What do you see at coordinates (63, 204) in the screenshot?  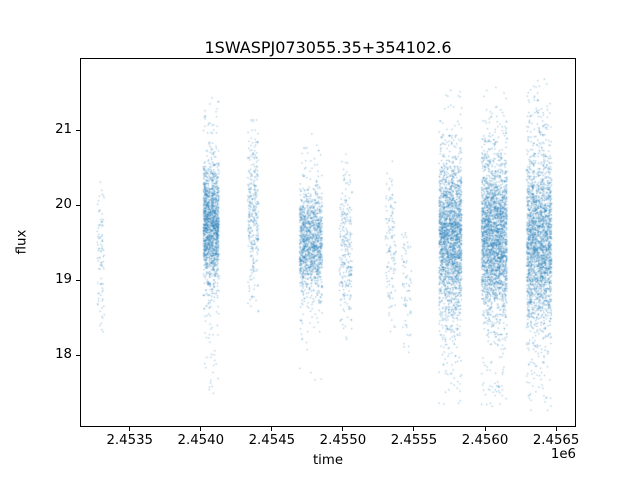 I see `y-tick-label: 20` at bounding box center [63, 204].